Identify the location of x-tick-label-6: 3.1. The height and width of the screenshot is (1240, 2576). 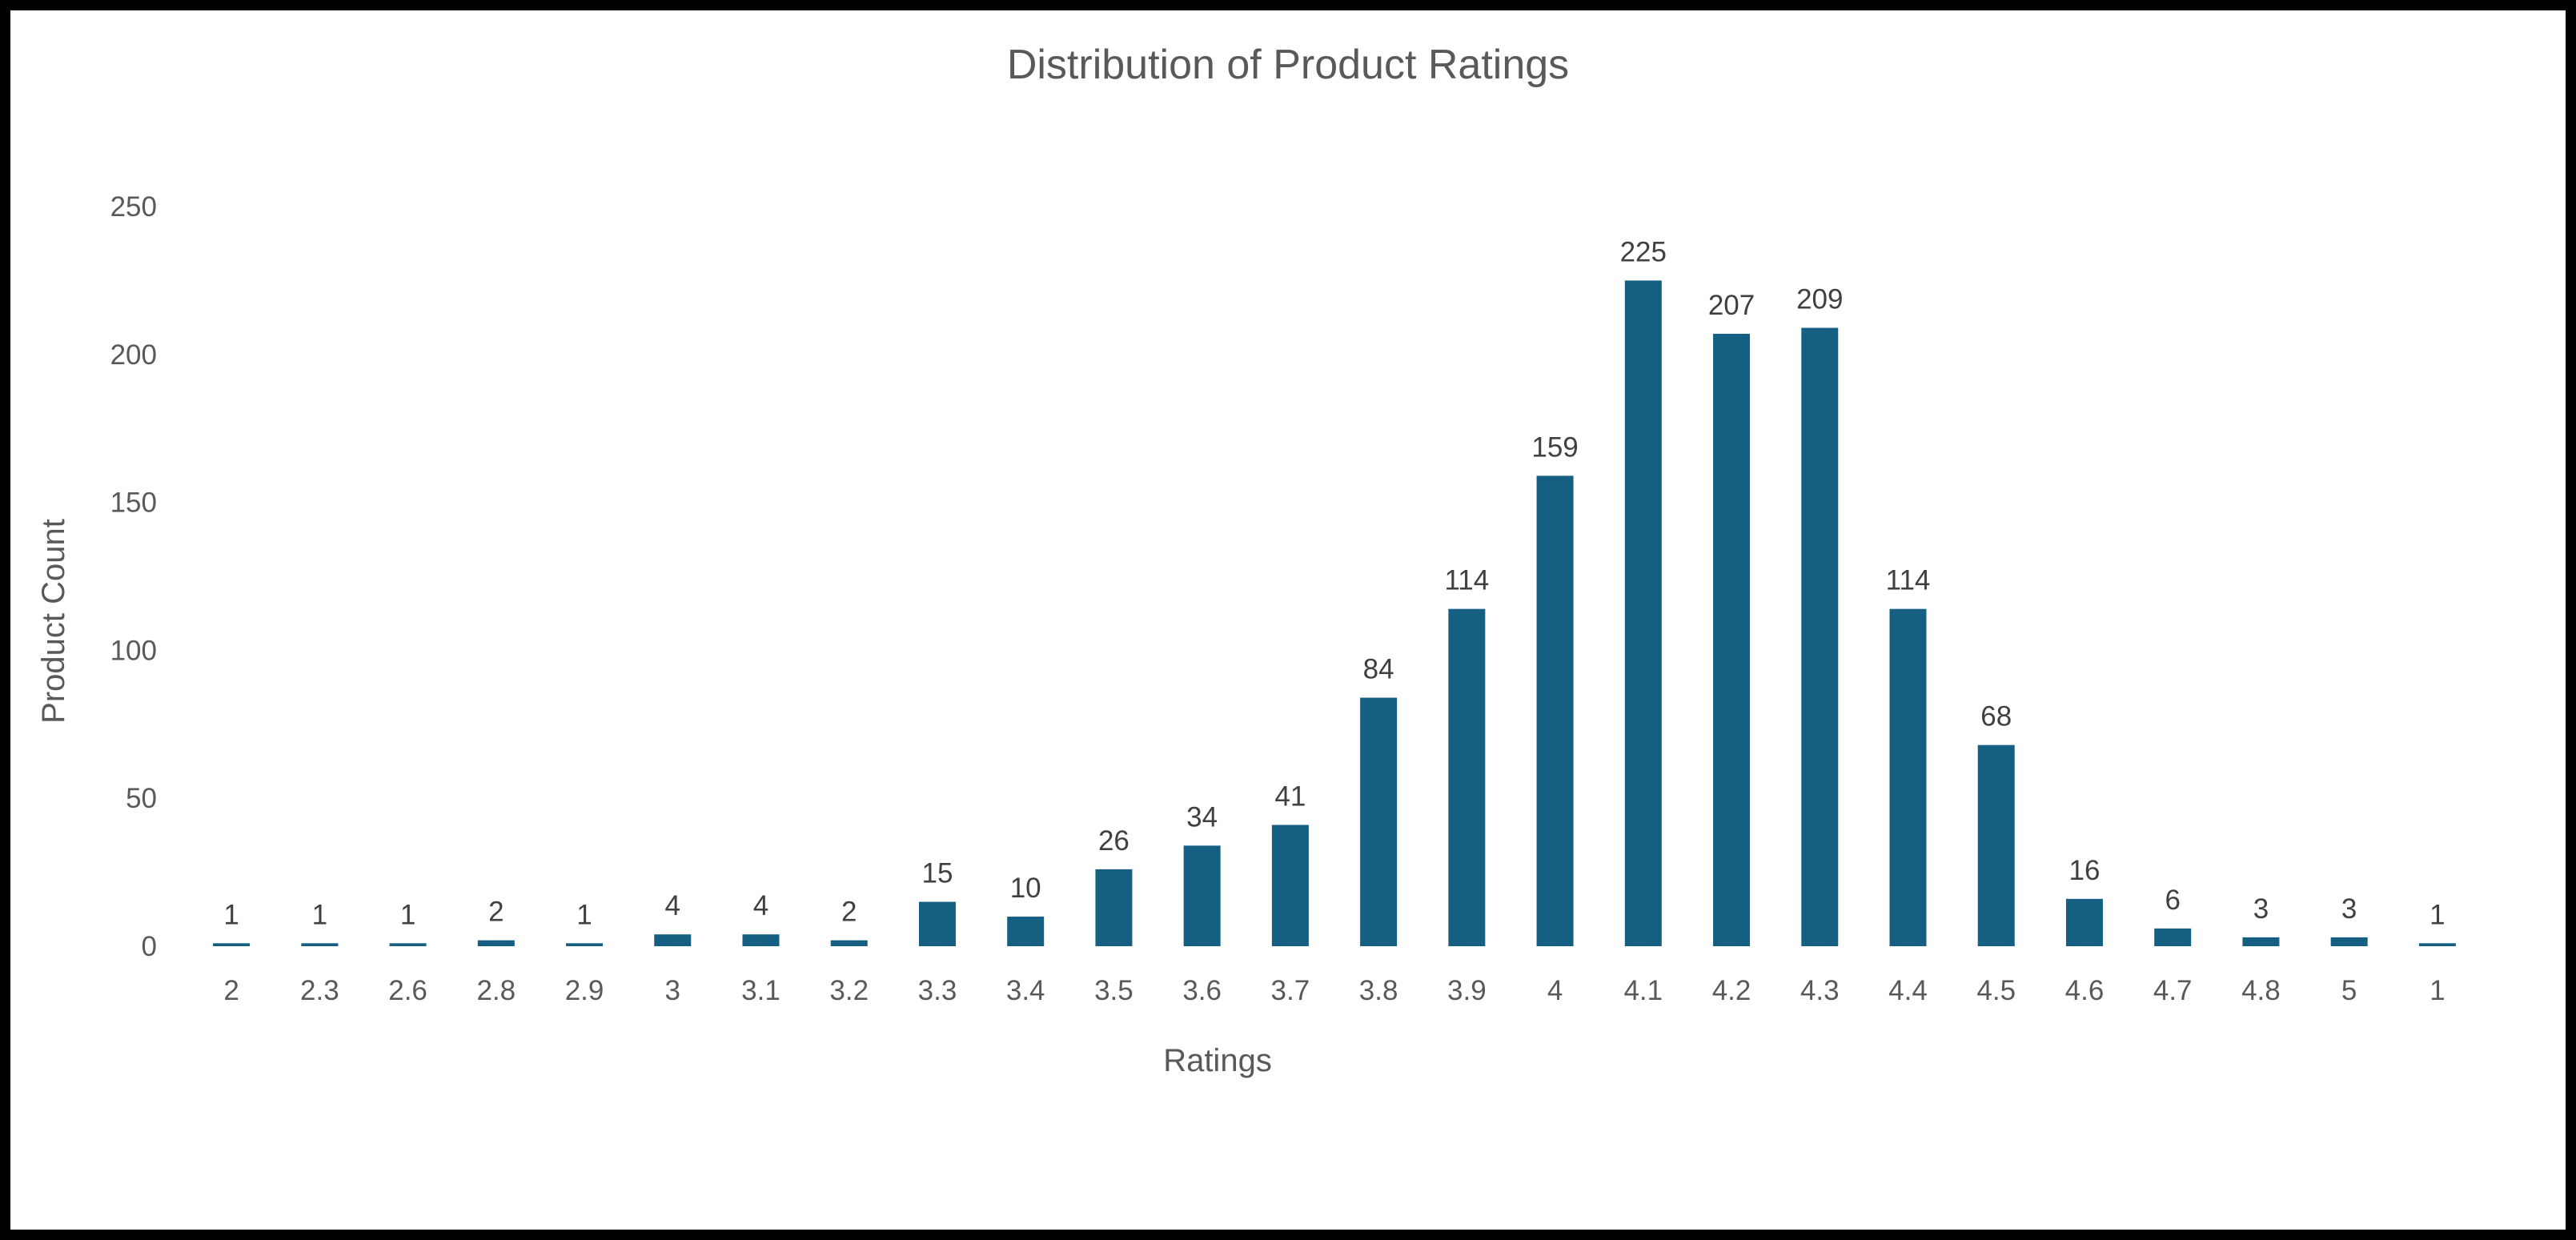
(760, 991).